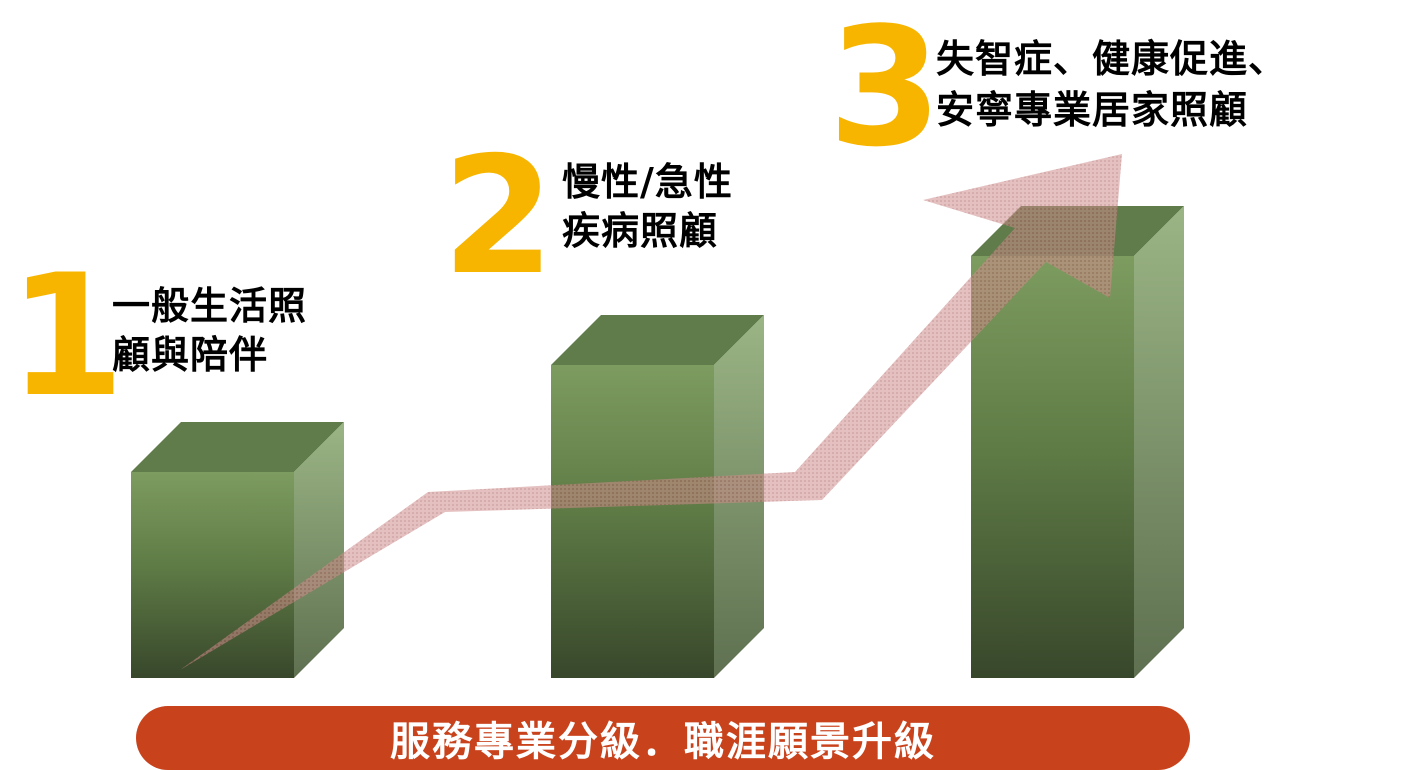 This screenshot has width=1402, height=770. I want to click on slogan-text: 服務專業分級．職涯願景升級, so click(663, 742).